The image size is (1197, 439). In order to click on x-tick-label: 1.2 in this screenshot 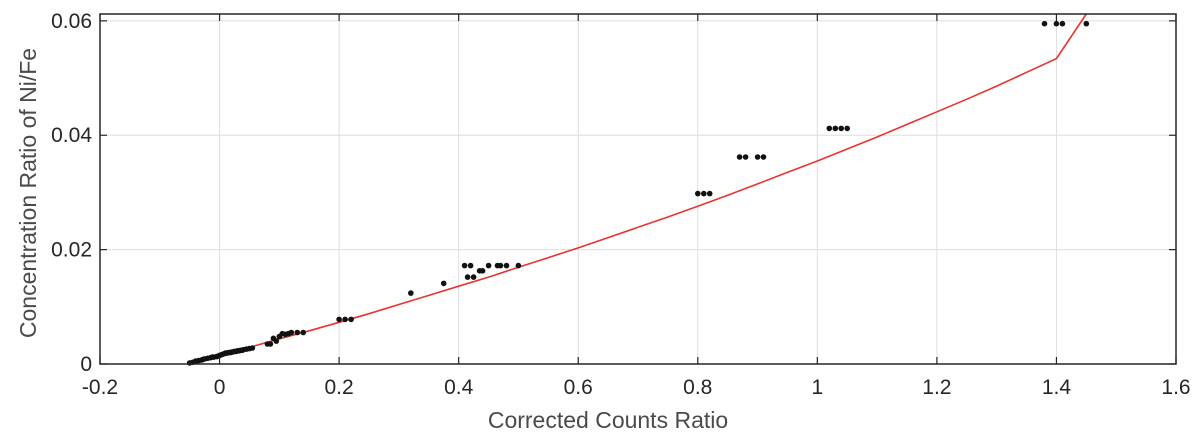, I will do `click(936, 387)`.